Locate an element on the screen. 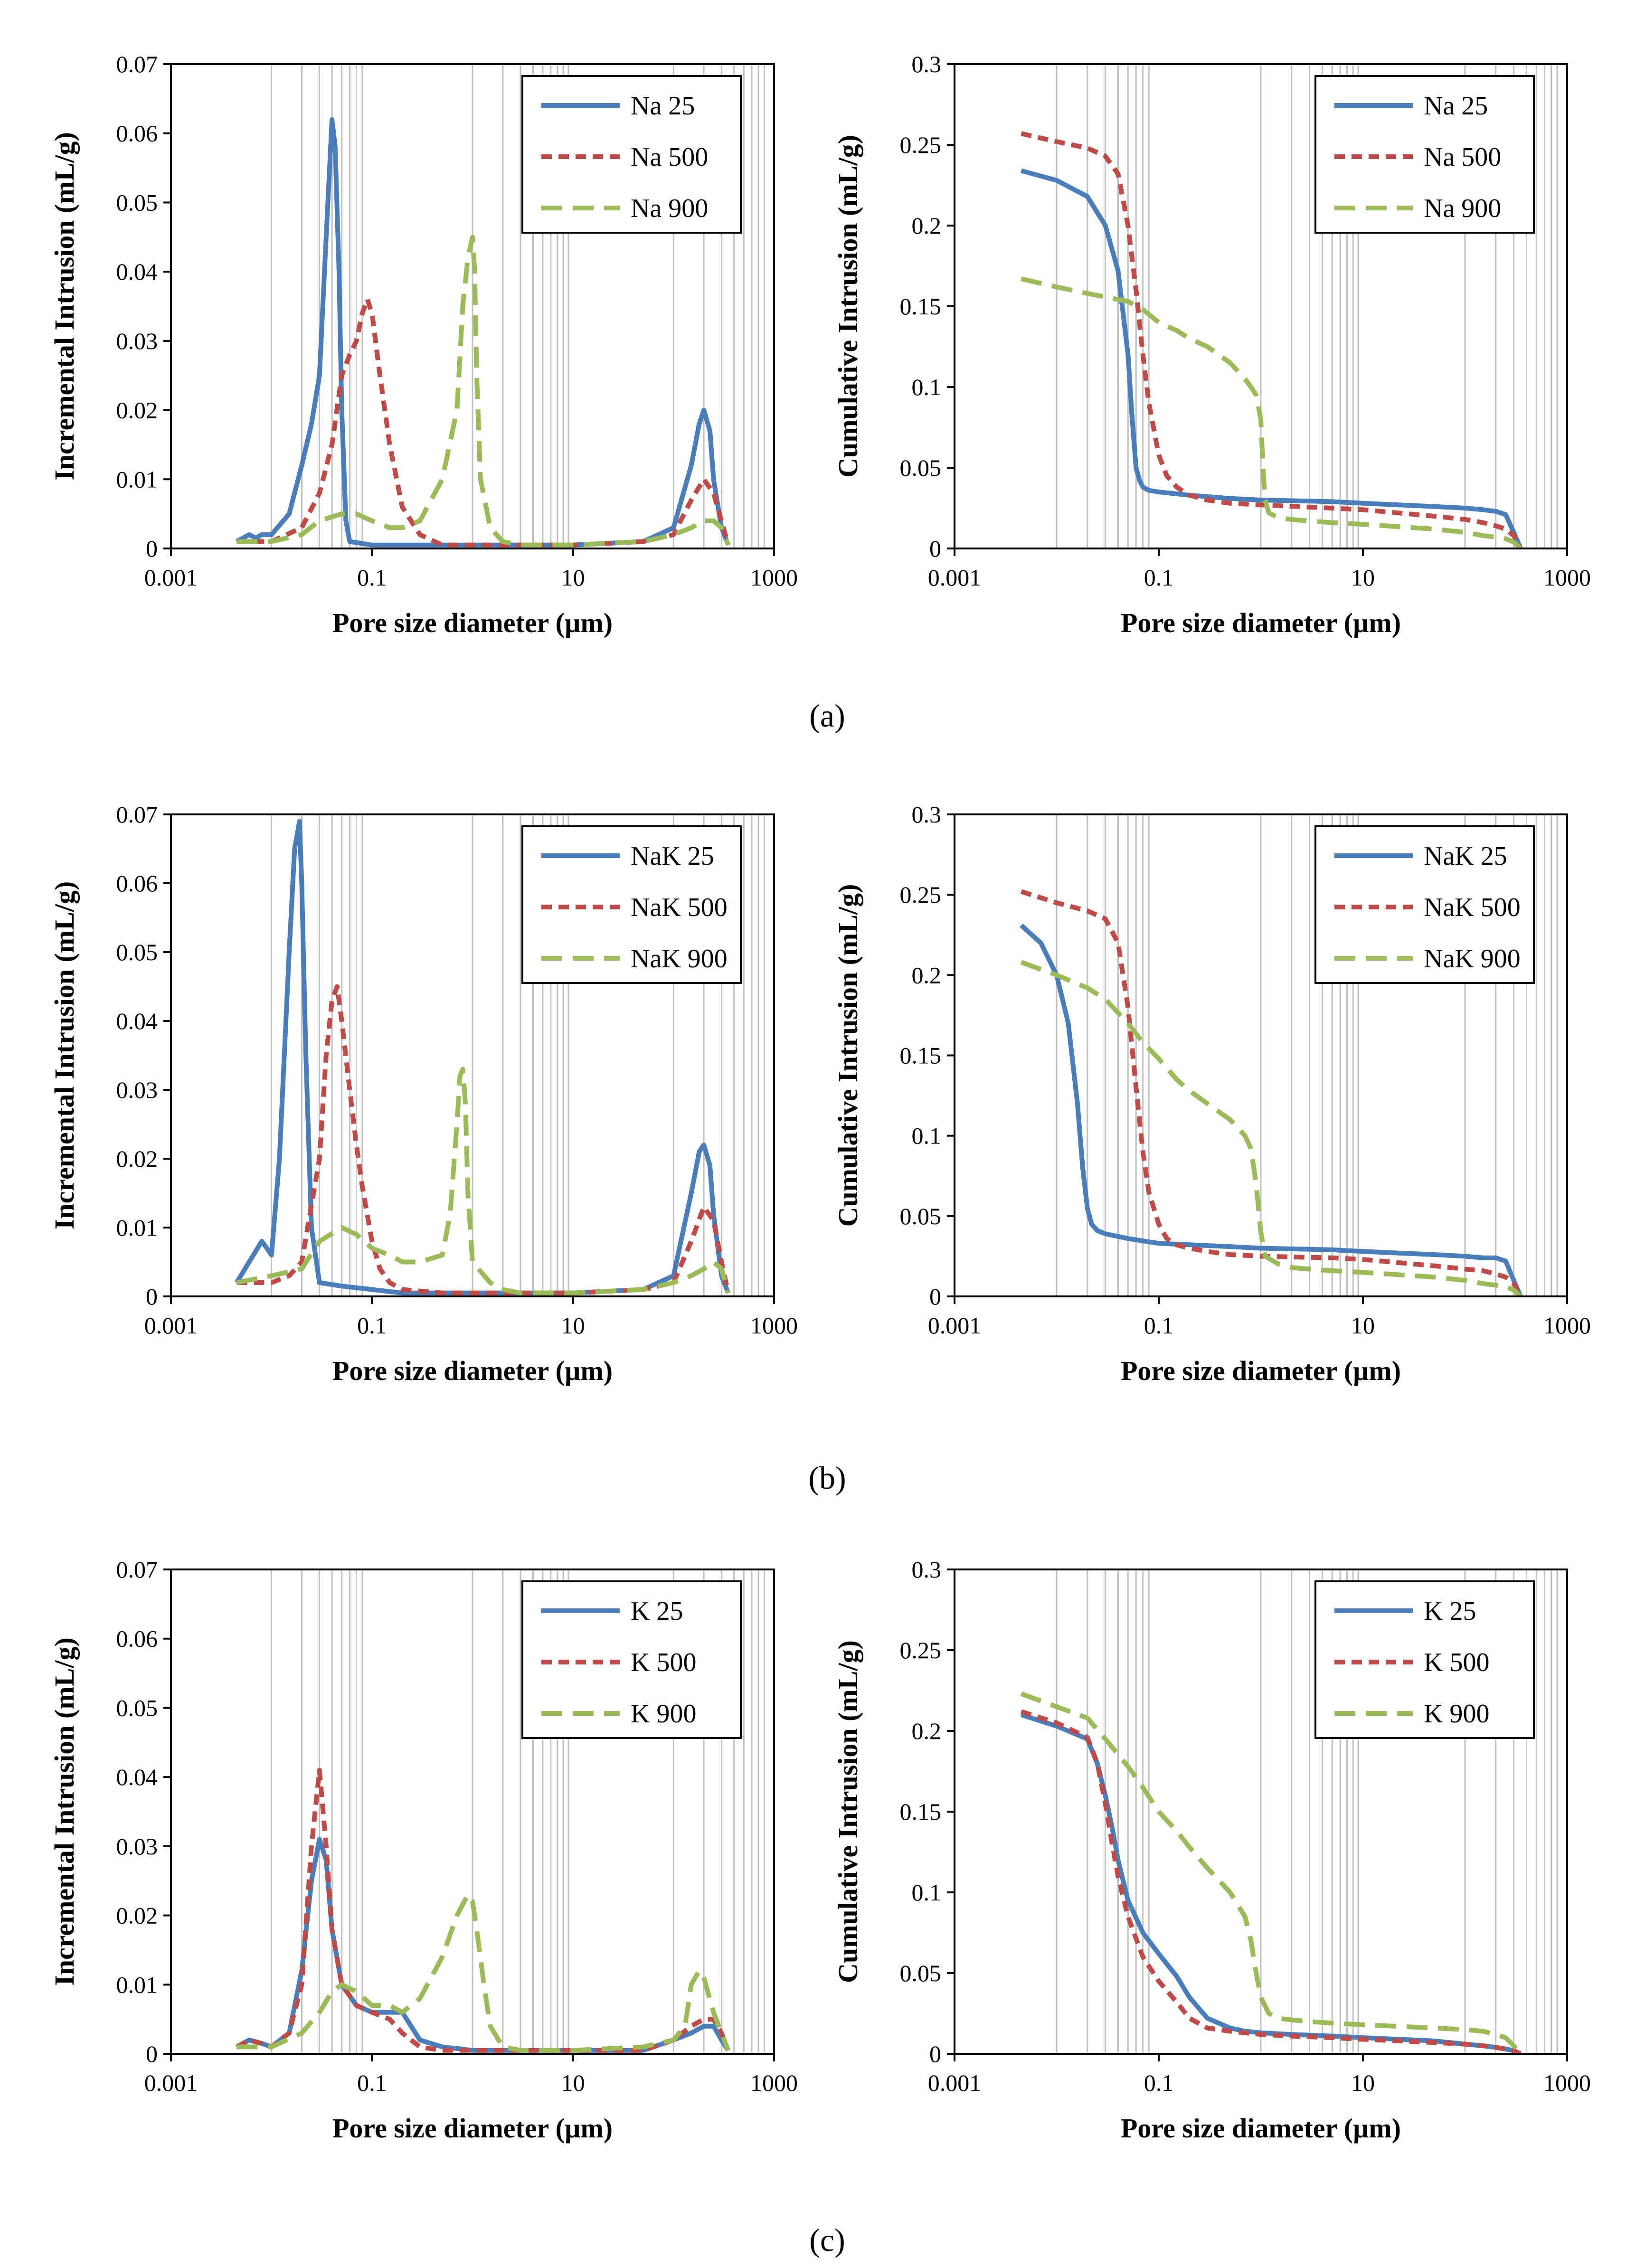 Image resolution: width=1645 pixels, height=2268 pixels. row-label-a: (a) is located at coordinates (827, 716).